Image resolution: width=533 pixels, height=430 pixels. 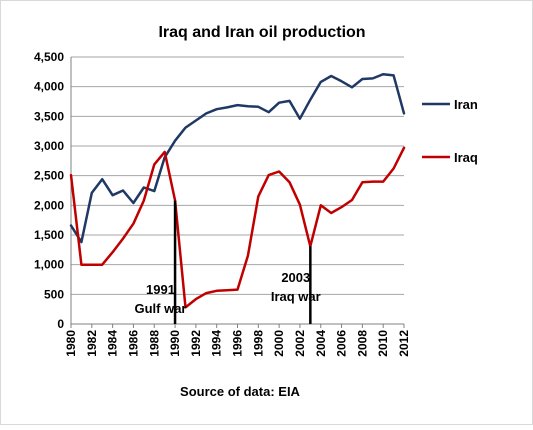 I want to click on y-tick-label: 2,500, so click(x=49, y=176).